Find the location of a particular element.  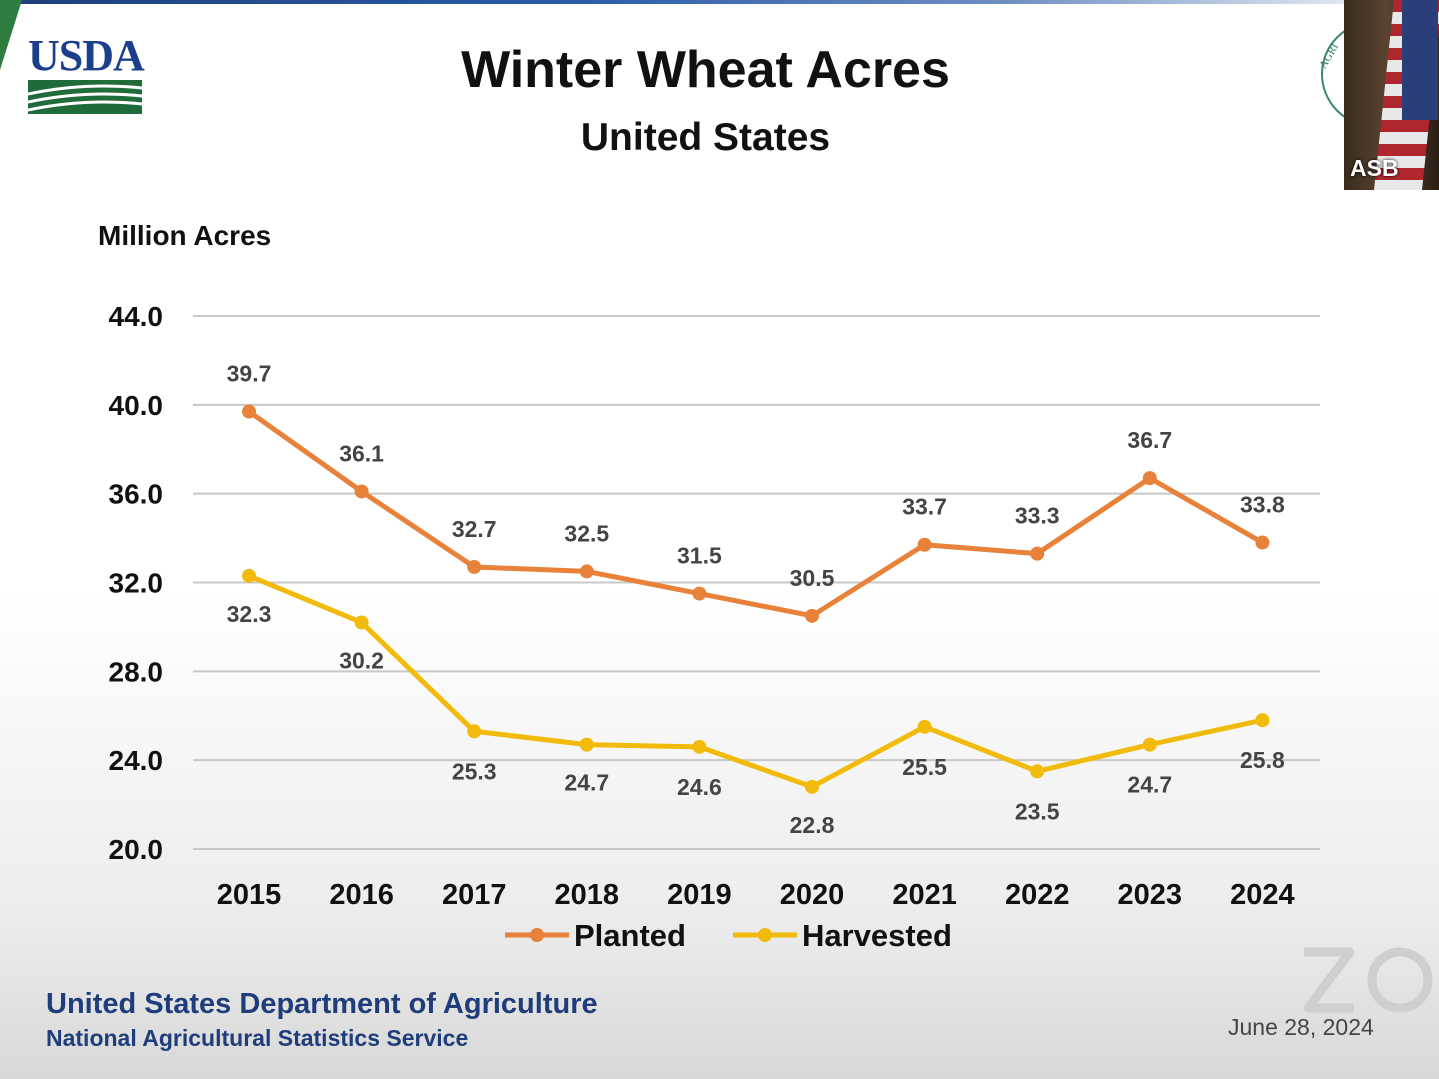

y-axis-label: Million Acres is located at coordinates (184, 235).